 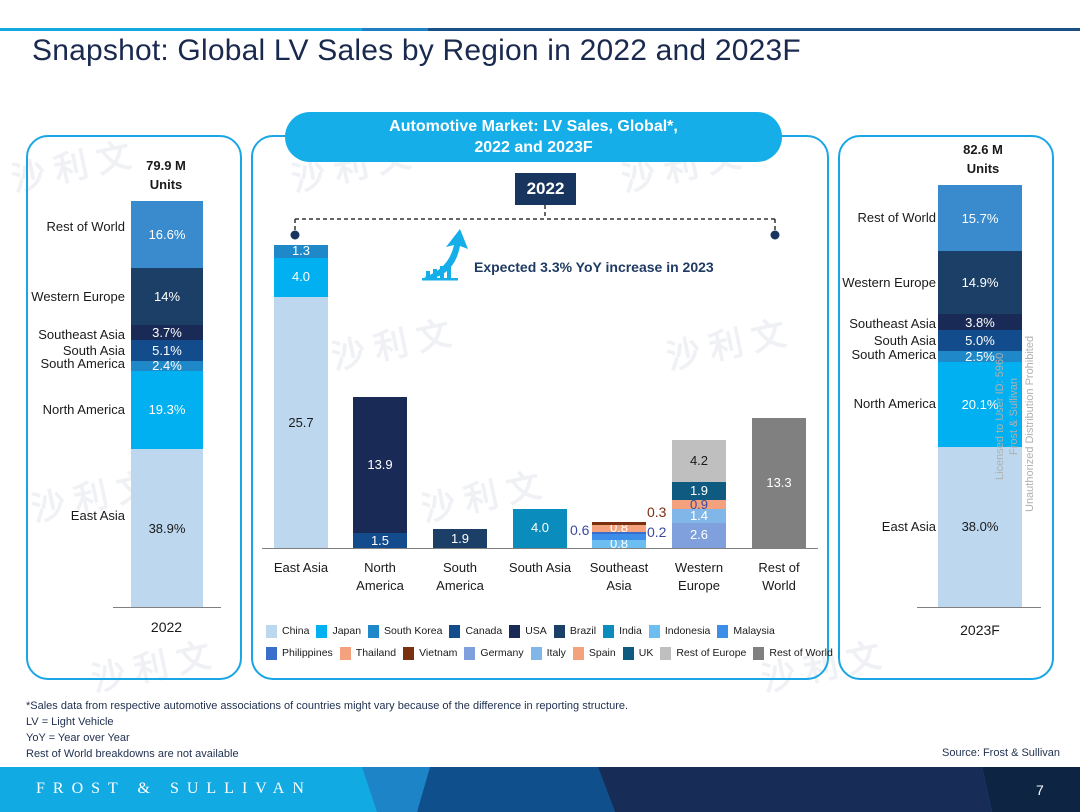 I want to click on bar-segment-rest-of-europe, so click(x=699, y=461).